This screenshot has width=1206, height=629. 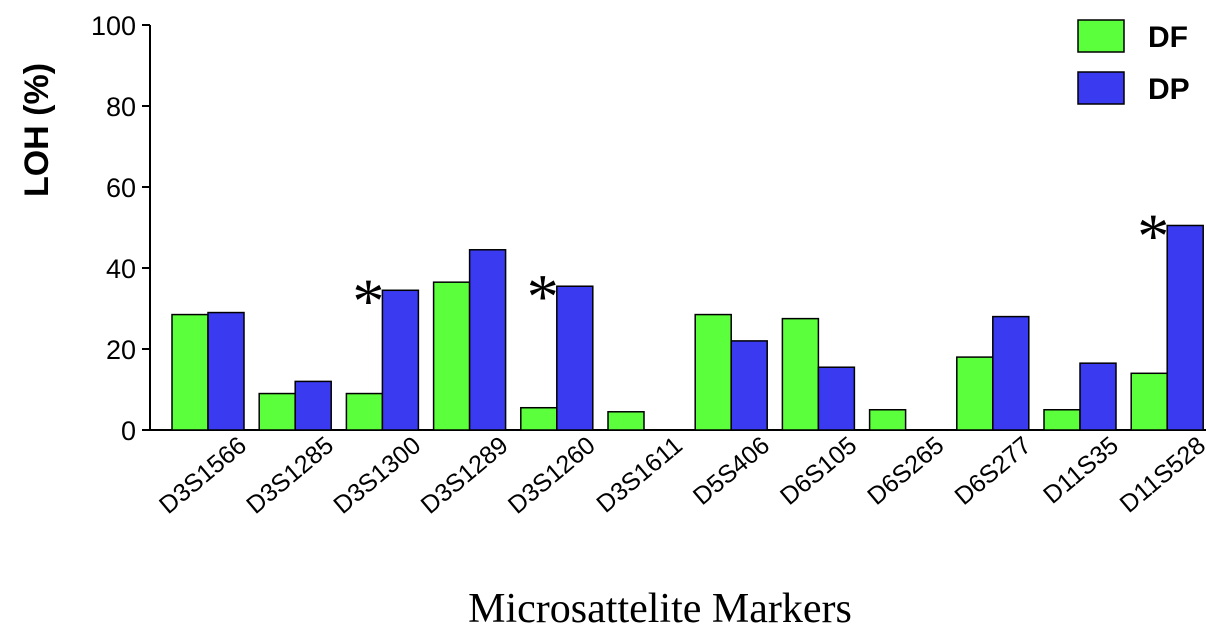 What do you see at coordinates (1133, 62) in the screenshot?
I see `legend: DF DP` at bounding box center [1133, 62].